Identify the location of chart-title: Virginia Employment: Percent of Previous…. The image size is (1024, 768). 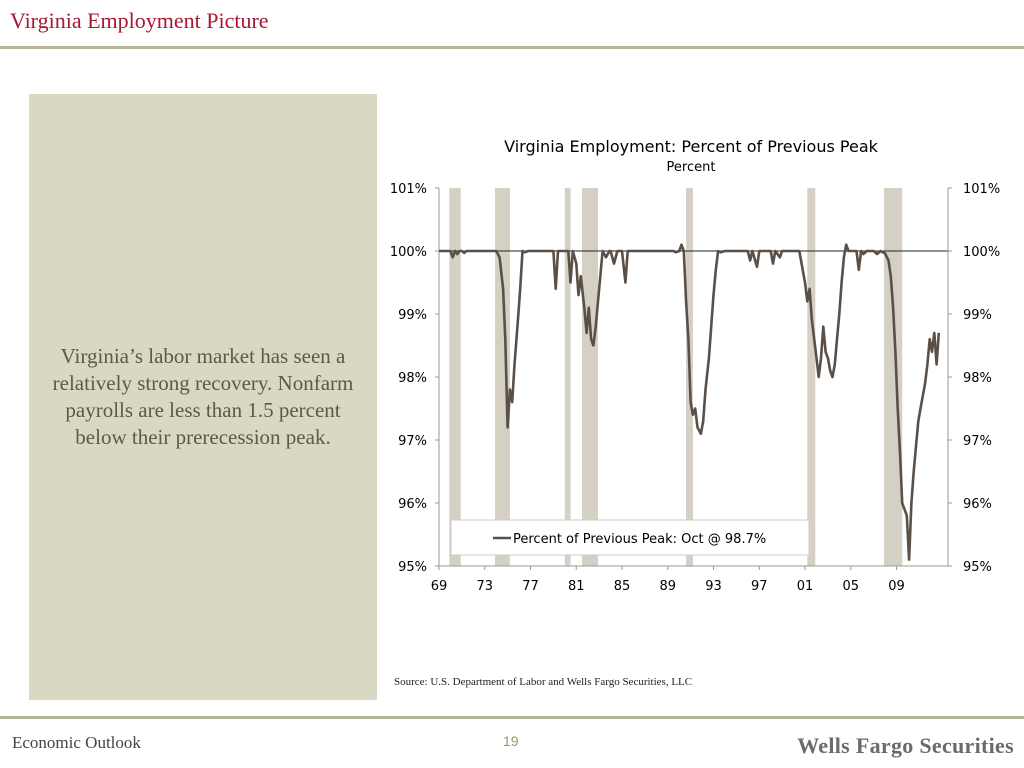
(691, 146).